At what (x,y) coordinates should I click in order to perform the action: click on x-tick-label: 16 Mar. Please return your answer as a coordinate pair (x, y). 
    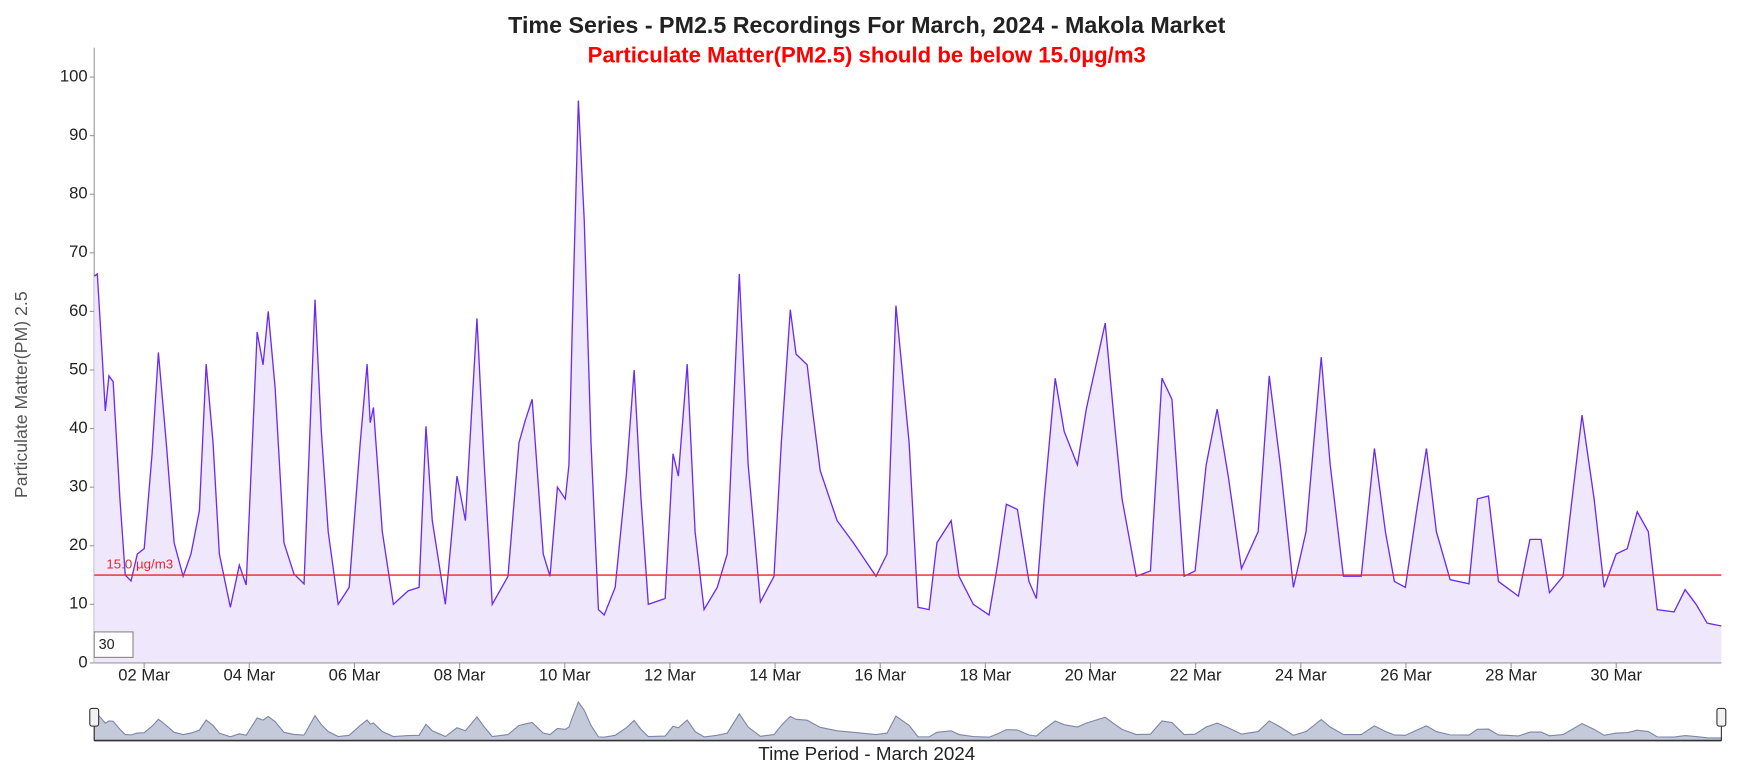
    Looking at the image, I should click on (880, 675).